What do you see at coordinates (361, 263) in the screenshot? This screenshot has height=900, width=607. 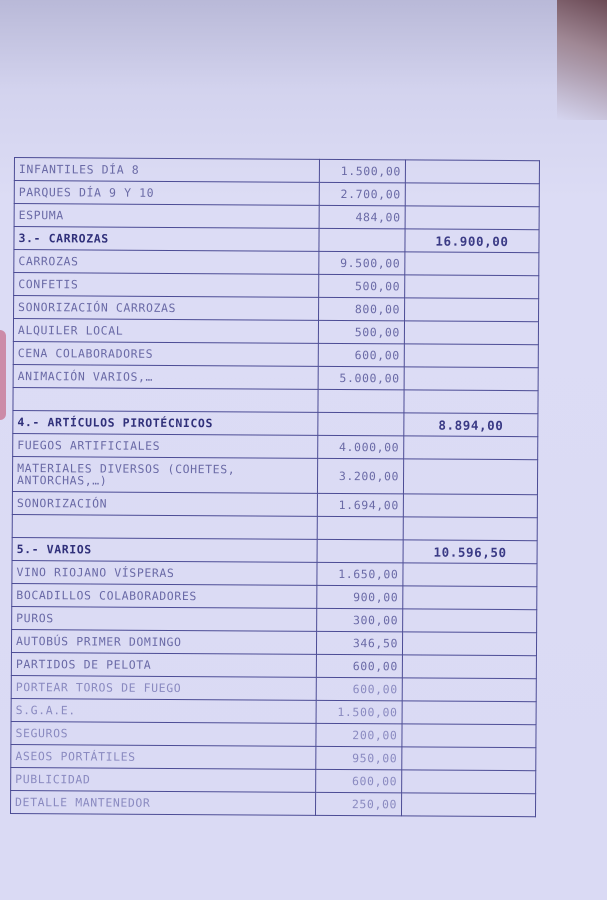 I see `item-amount: 9.500,00` at bounding box center [361, 263].